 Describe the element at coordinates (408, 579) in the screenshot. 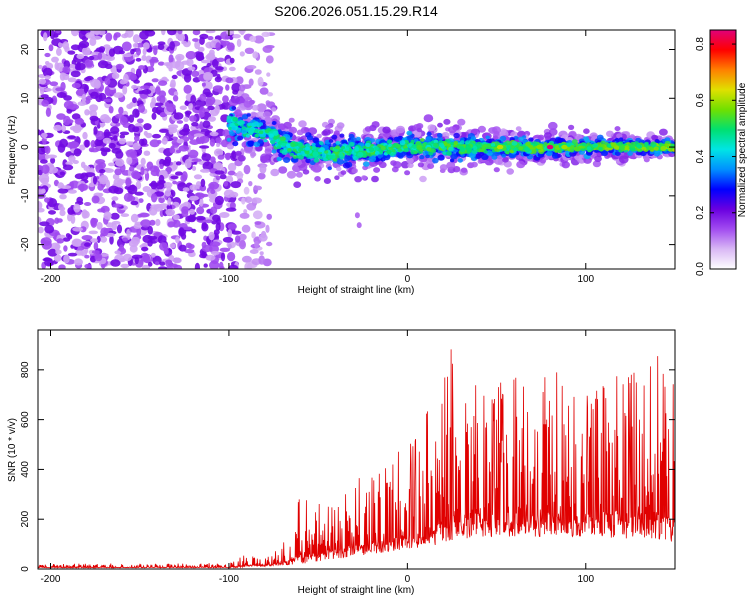

I see `snr-x-tick-label: 0` at that location.